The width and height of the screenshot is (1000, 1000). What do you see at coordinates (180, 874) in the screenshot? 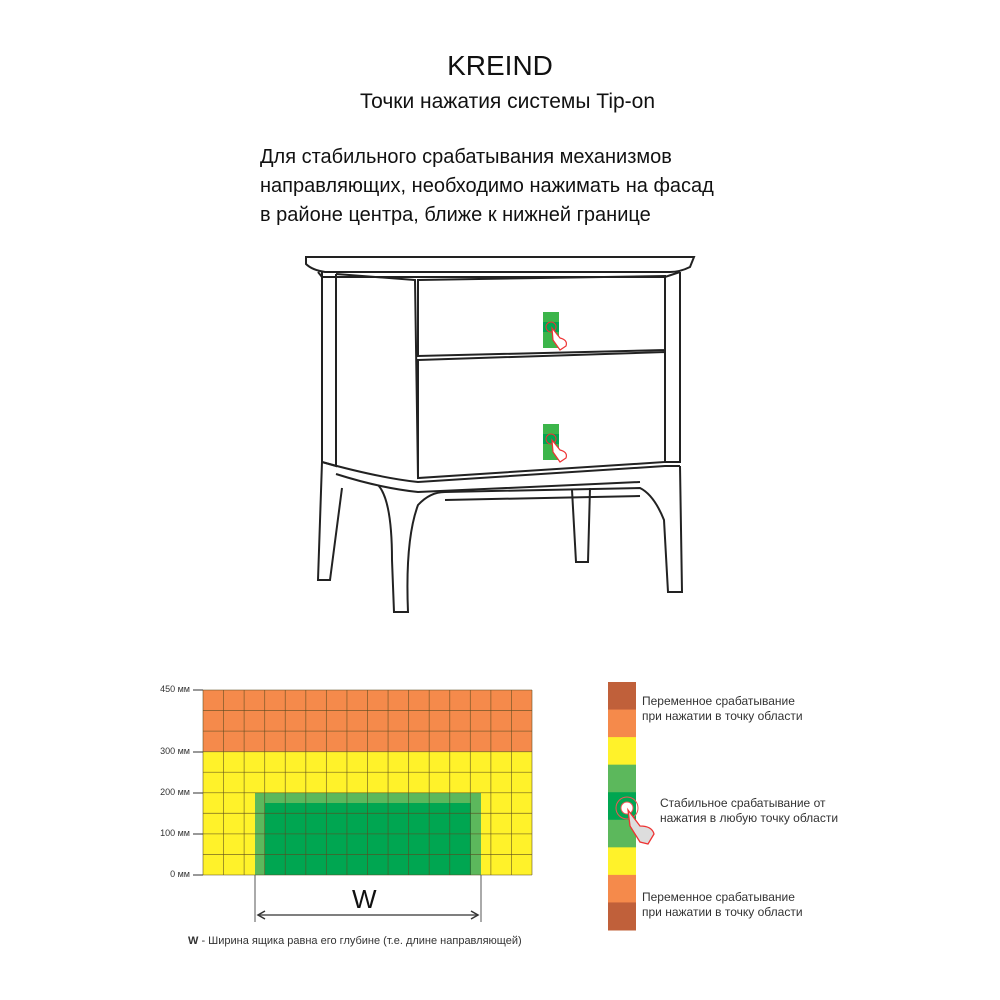
I see `y-tick-label: 0 мм` at bounding box center [180, 874].